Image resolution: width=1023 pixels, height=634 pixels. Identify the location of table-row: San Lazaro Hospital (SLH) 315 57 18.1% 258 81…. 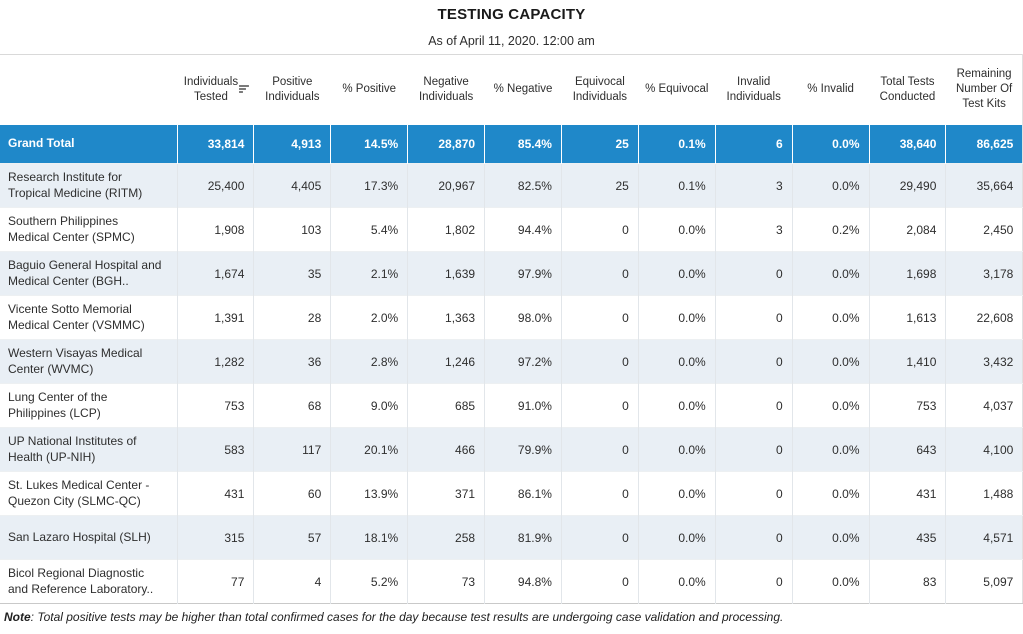
(511, 537).